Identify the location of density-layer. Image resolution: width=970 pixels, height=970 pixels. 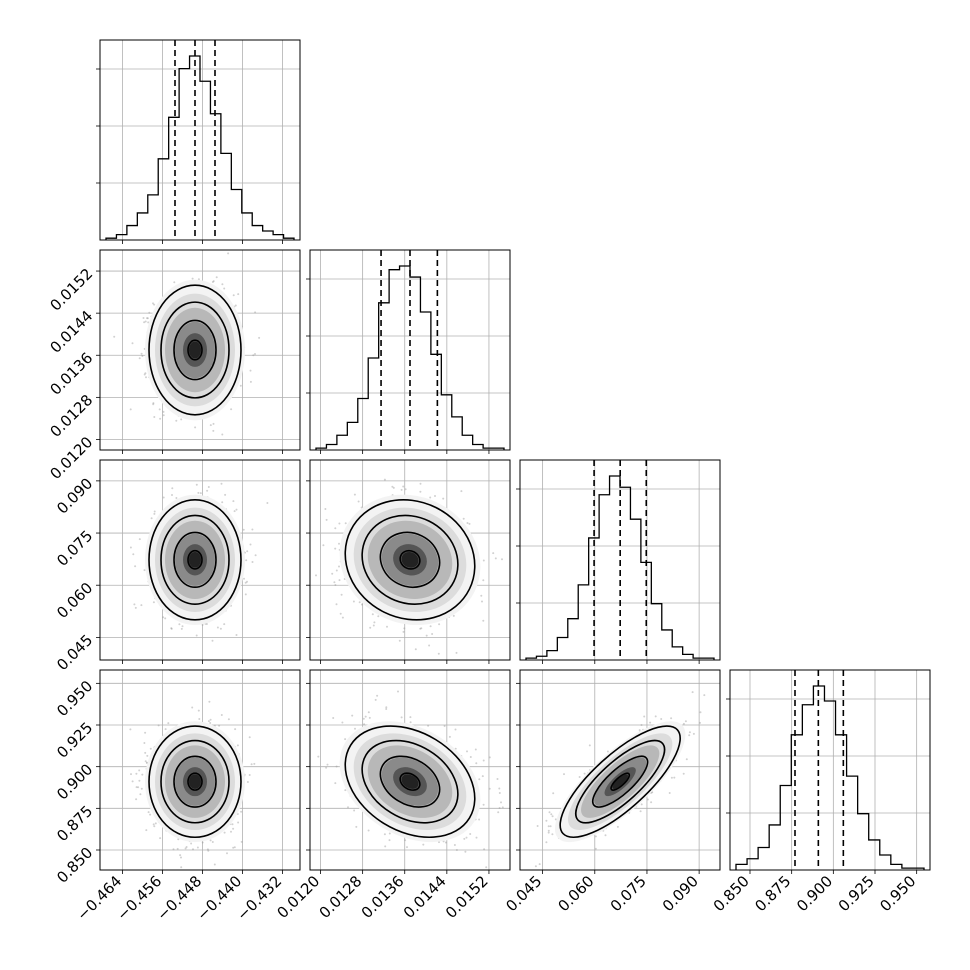
(195, 350).